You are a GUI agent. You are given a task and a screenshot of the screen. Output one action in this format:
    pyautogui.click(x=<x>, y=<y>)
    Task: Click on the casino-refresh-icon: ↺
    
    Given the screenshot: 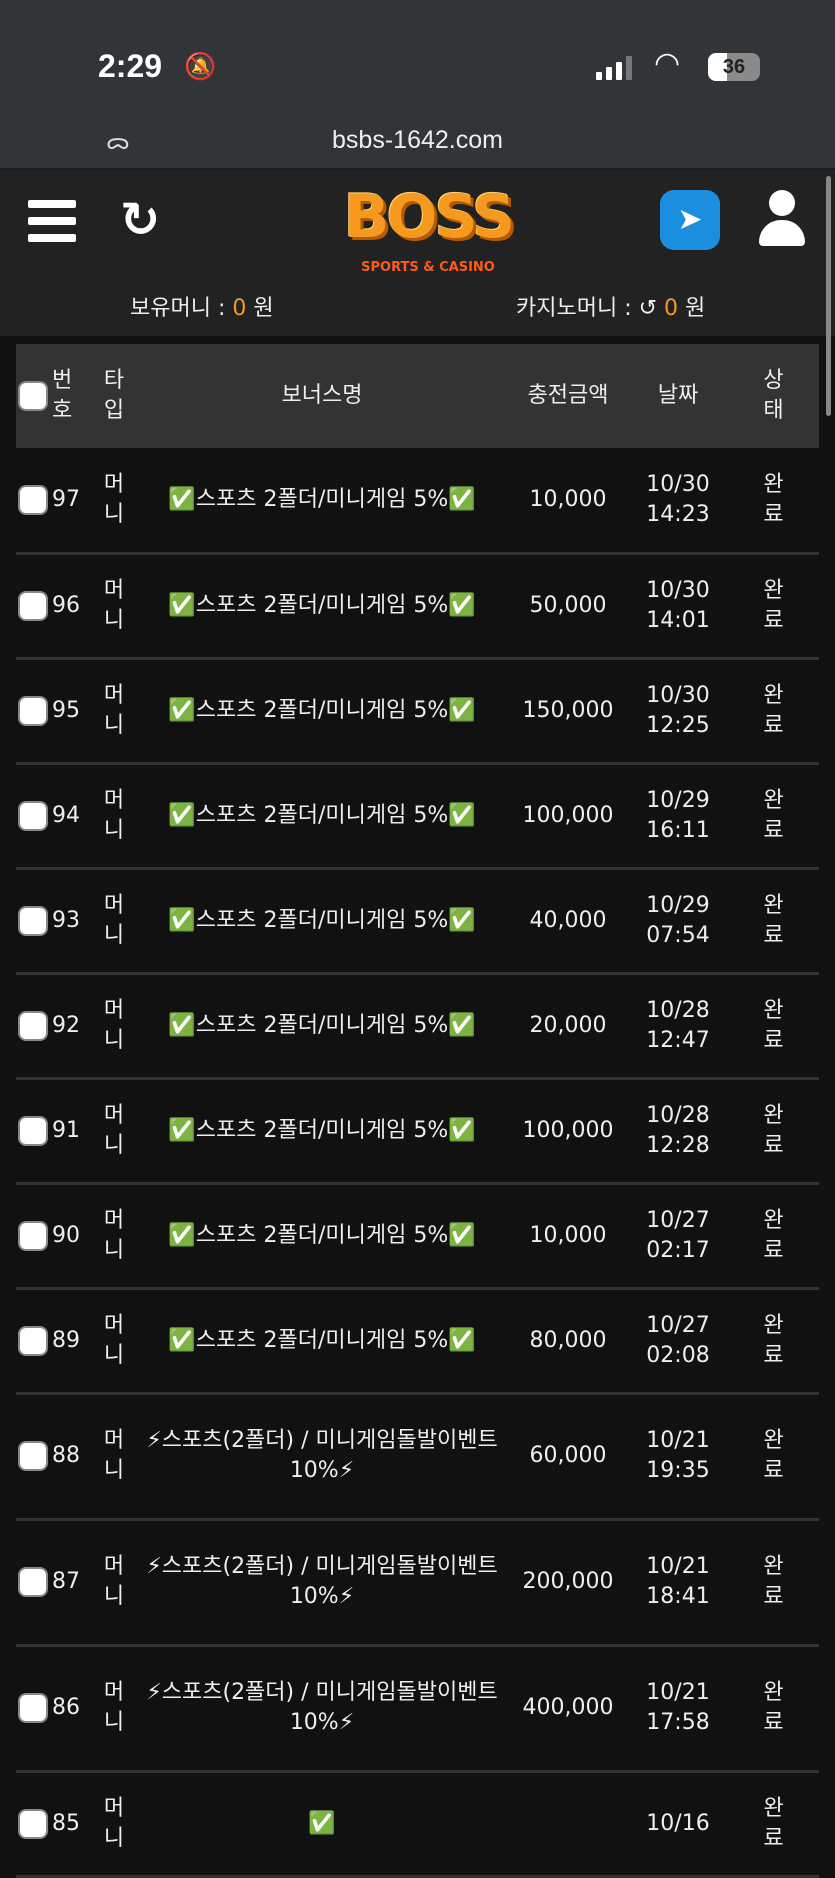 What is the action you would take?
    pyautogui.click(x=648, y=308)
    